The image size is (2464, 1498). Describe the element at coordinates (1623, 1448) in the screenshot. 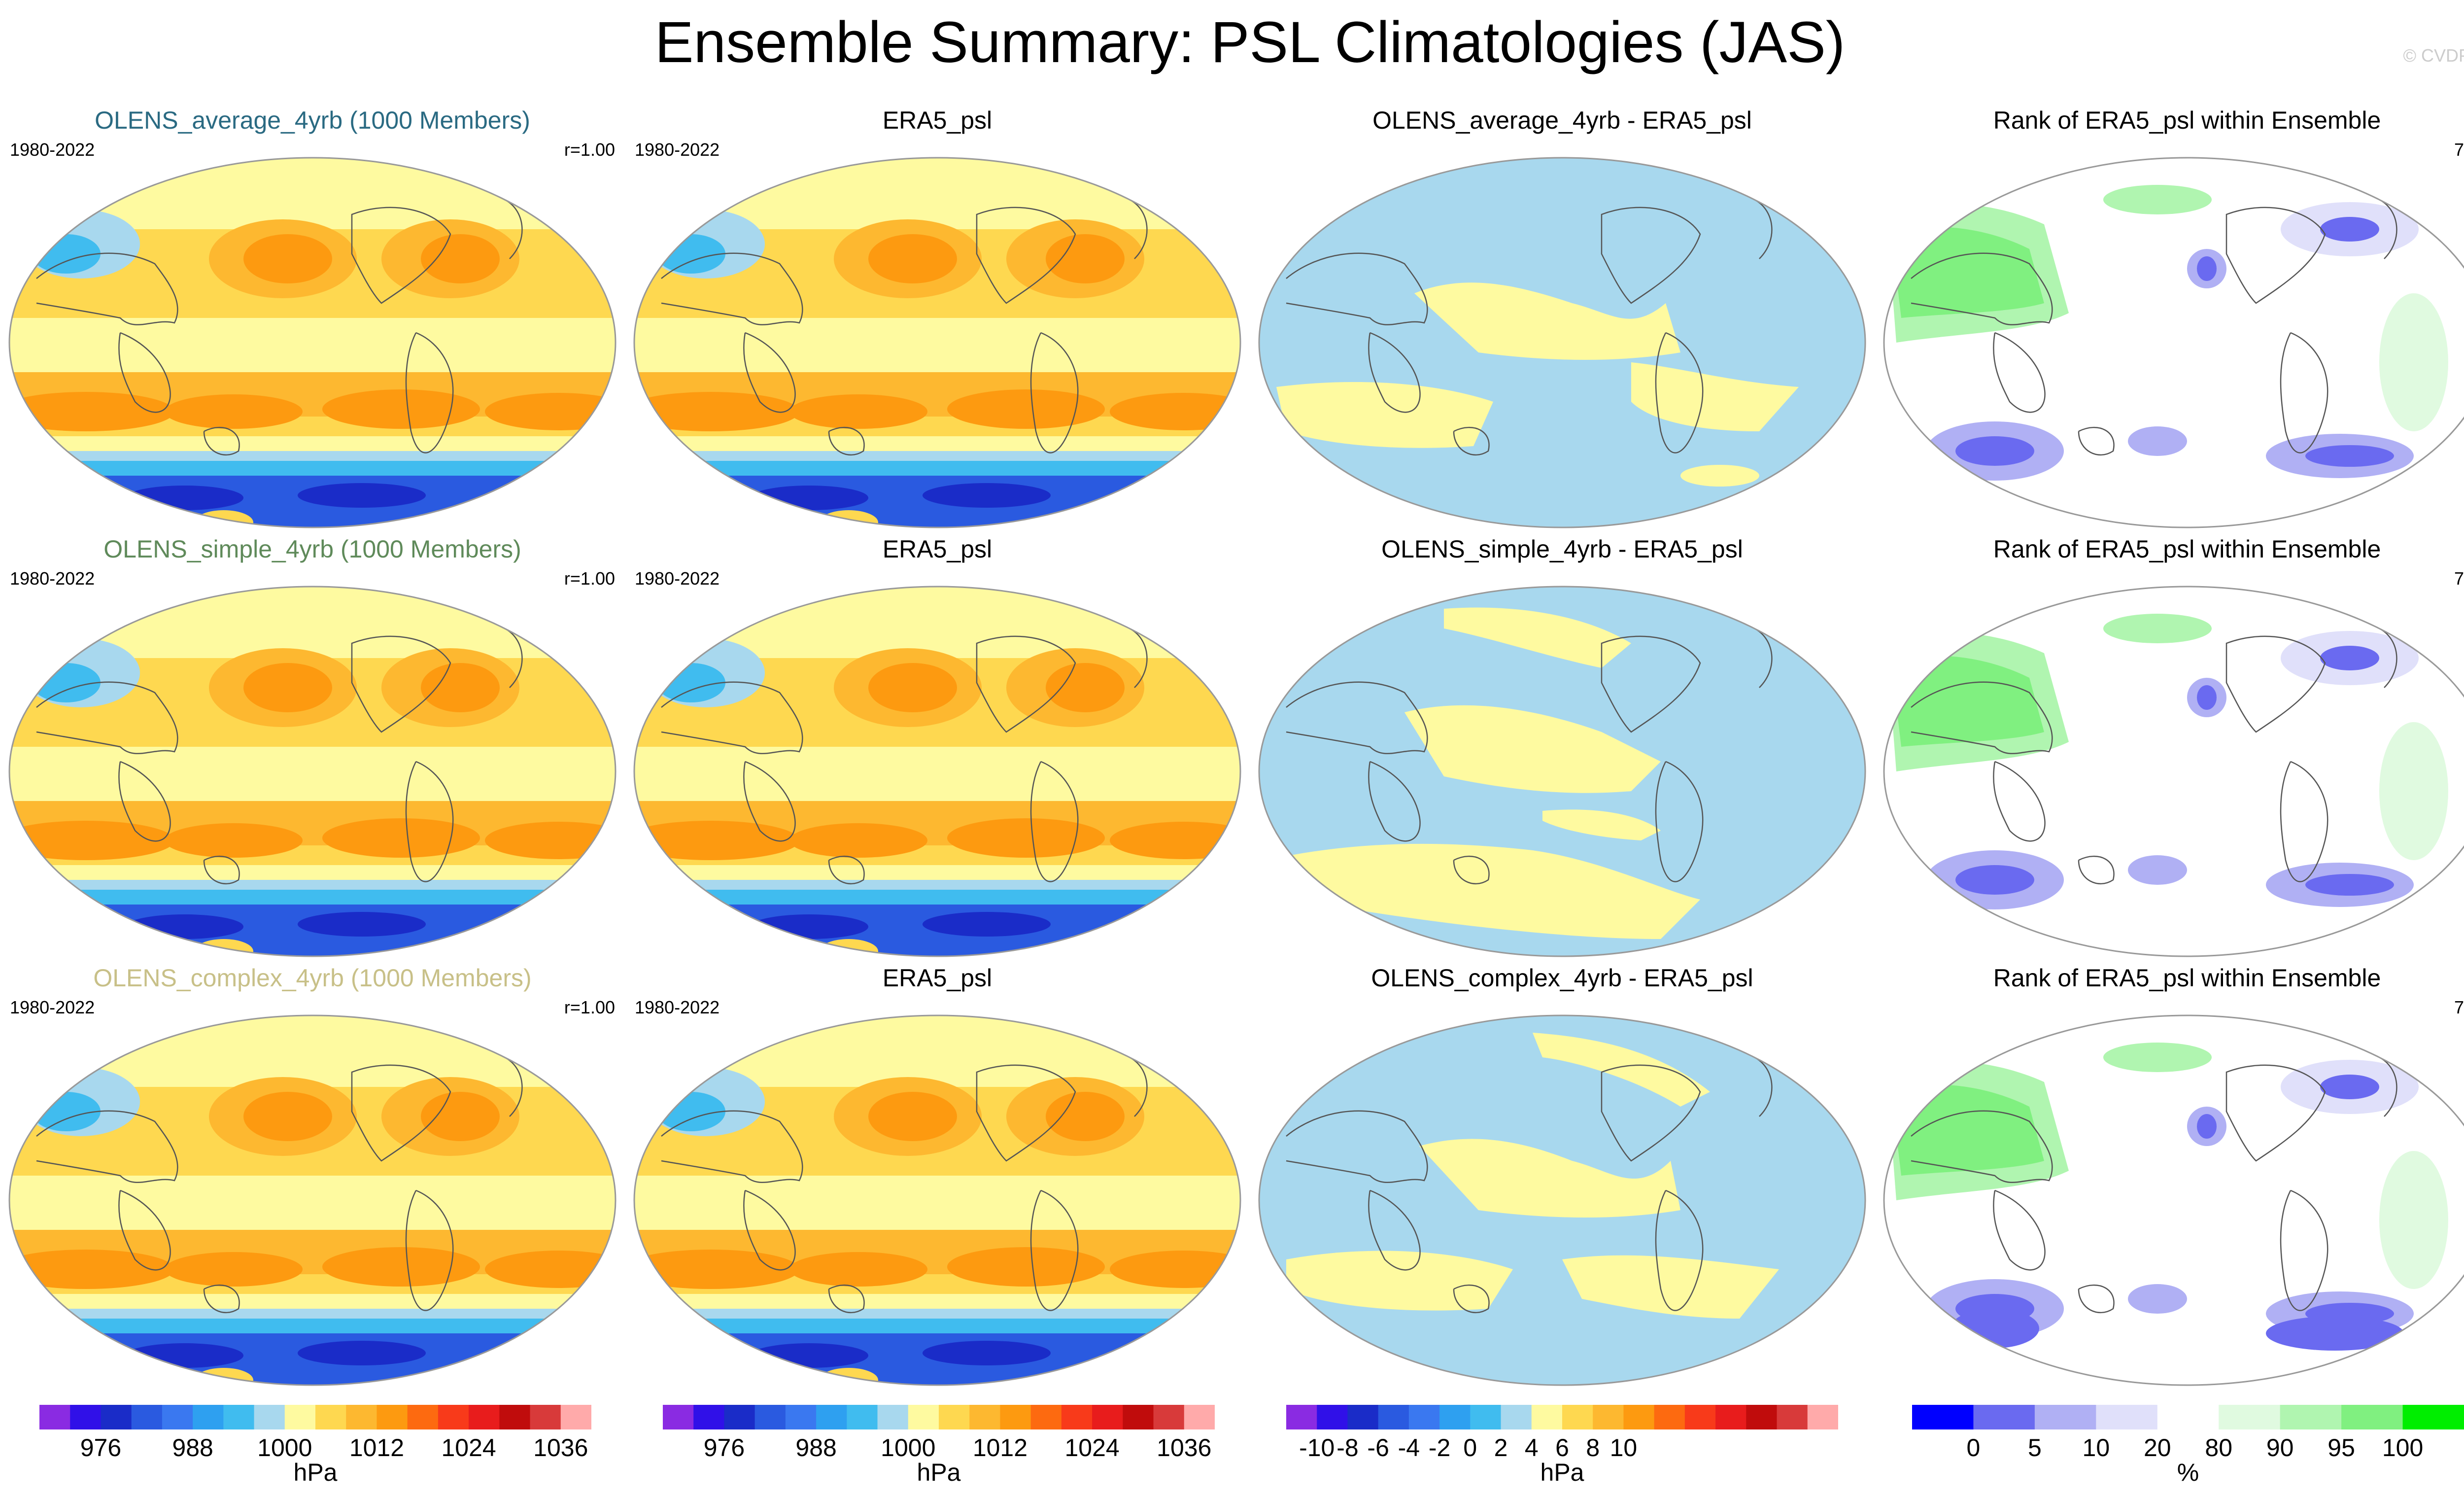

I see `colorbar-tick-label: 10` at that location.